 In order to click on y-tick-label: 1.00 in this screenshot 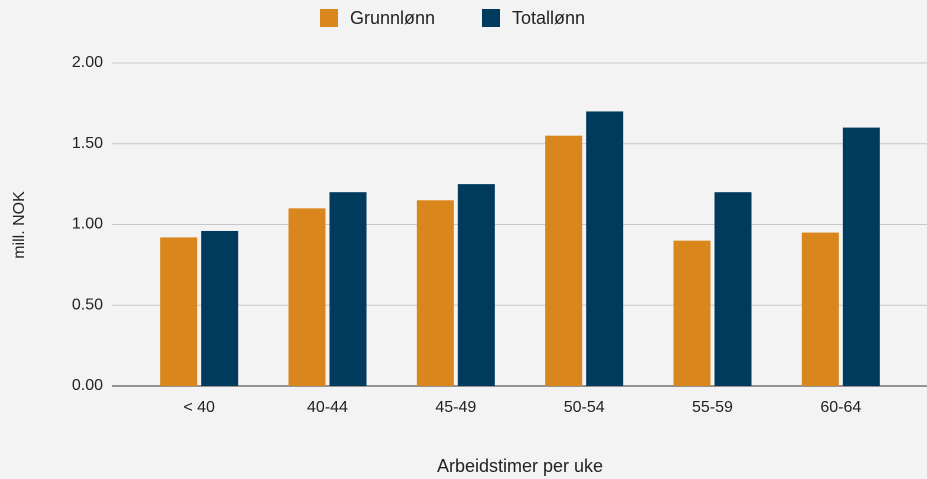, I will do `click(87, 224)`.